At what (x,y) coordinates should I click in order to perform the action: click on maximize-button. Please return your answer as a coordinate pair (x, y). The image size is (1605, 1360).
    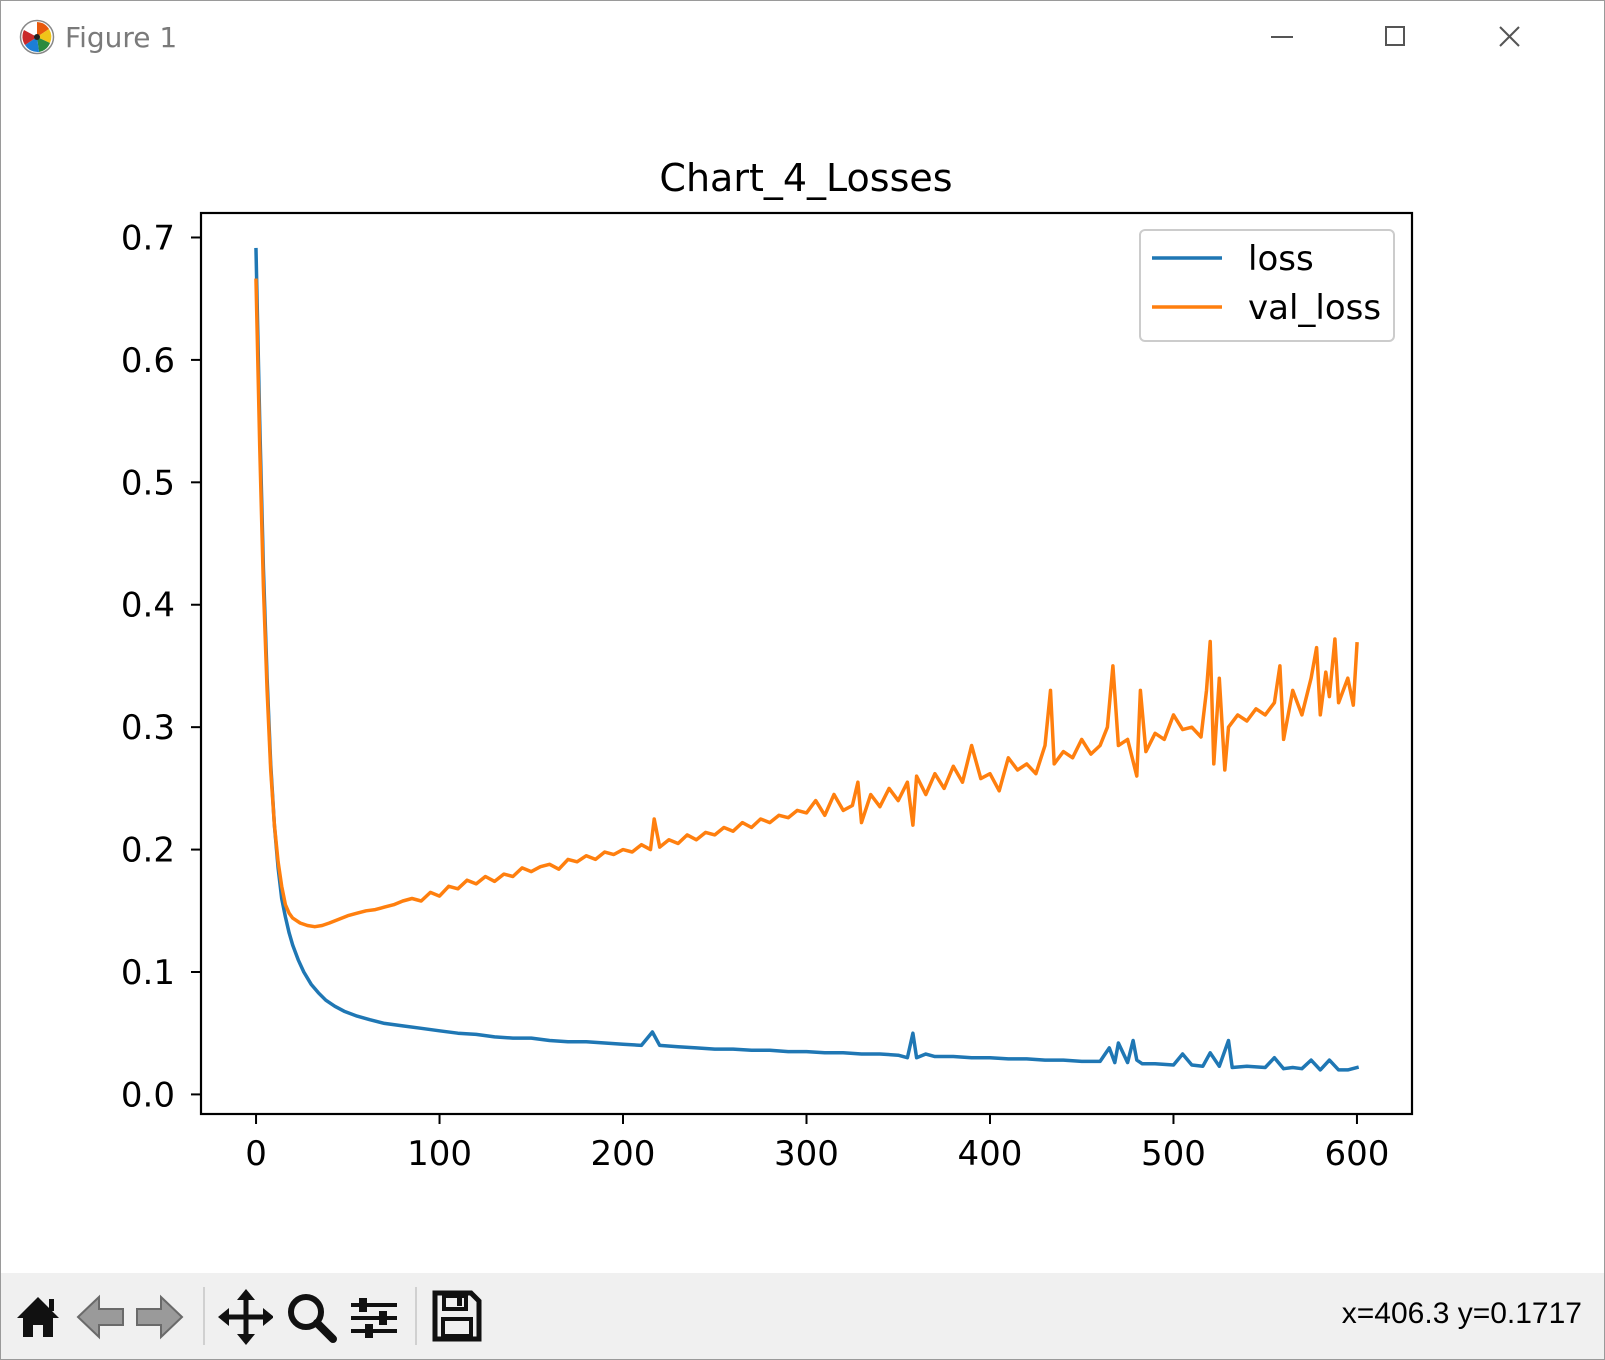
    Looking at the image, I should click on (1395, 38).